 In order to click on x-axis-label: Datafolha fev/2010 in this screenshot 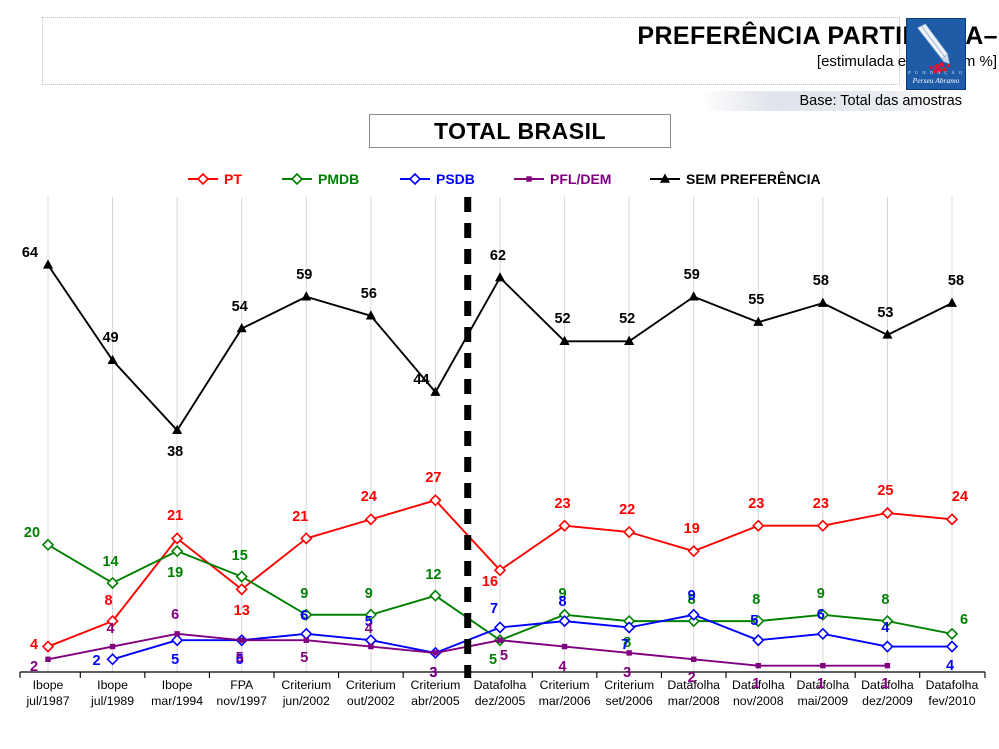, I will do `click(952, 693)`.